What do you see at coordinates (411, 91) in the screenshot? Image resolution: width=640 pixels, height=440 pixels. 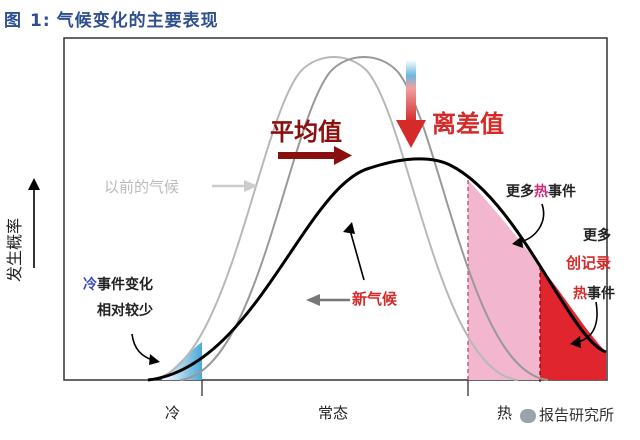 I see `variance-arrow-shaft` at bounding box center [411, 91].